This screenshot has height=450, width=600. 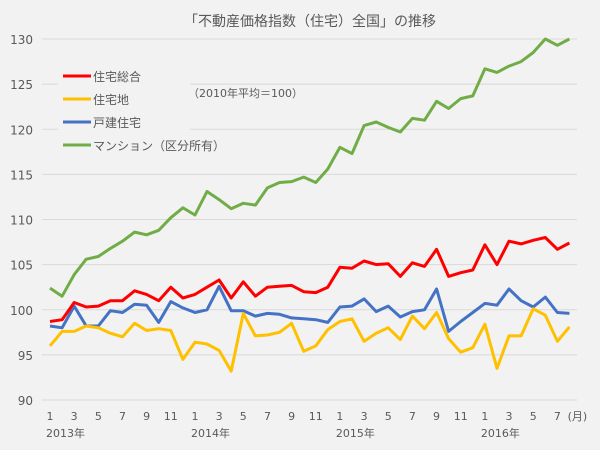 I want to click on legend-label: 住宅総合, so click(x=117, y=76).